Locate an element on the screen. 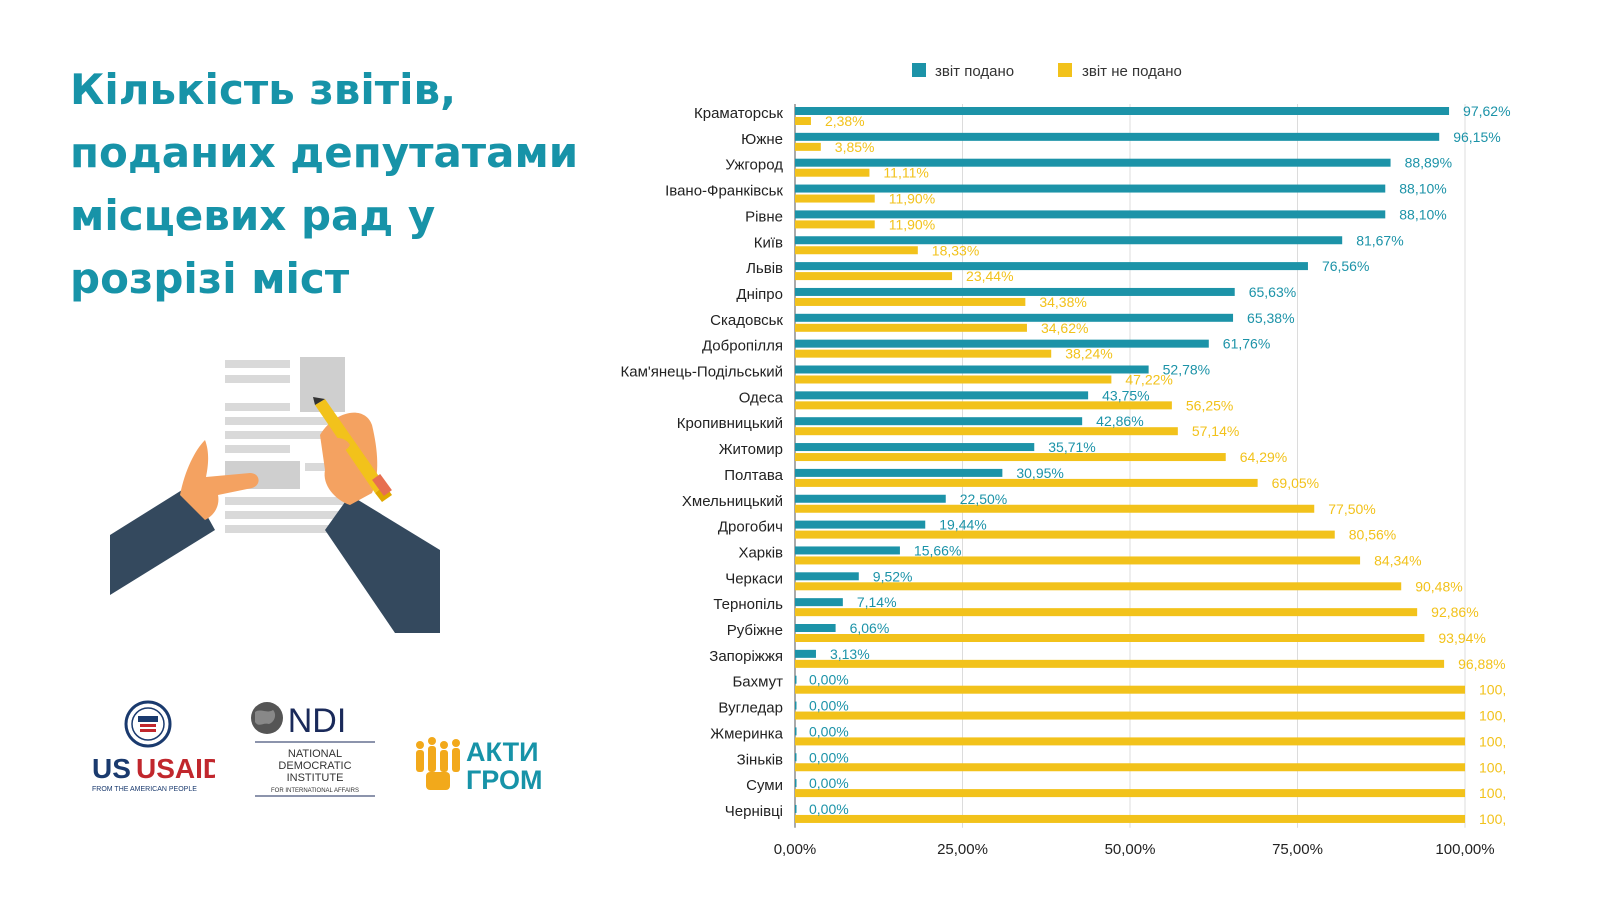 This screenshot has height=900, width=1600. data-label-submitted: 61,76% is located at coordinates (1246, 344).